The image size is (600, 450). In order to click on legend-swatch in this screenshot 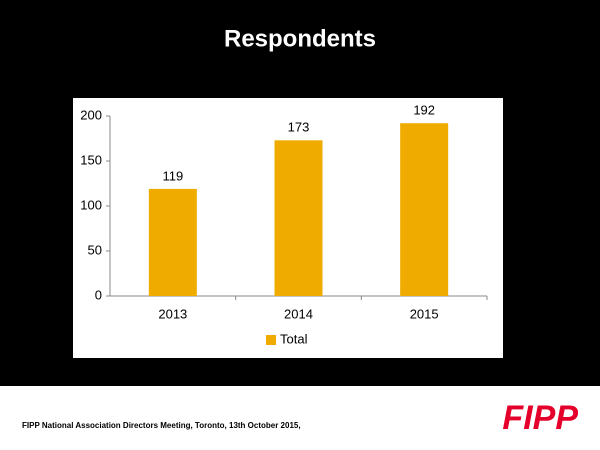, I will do `click(271, 340)`.